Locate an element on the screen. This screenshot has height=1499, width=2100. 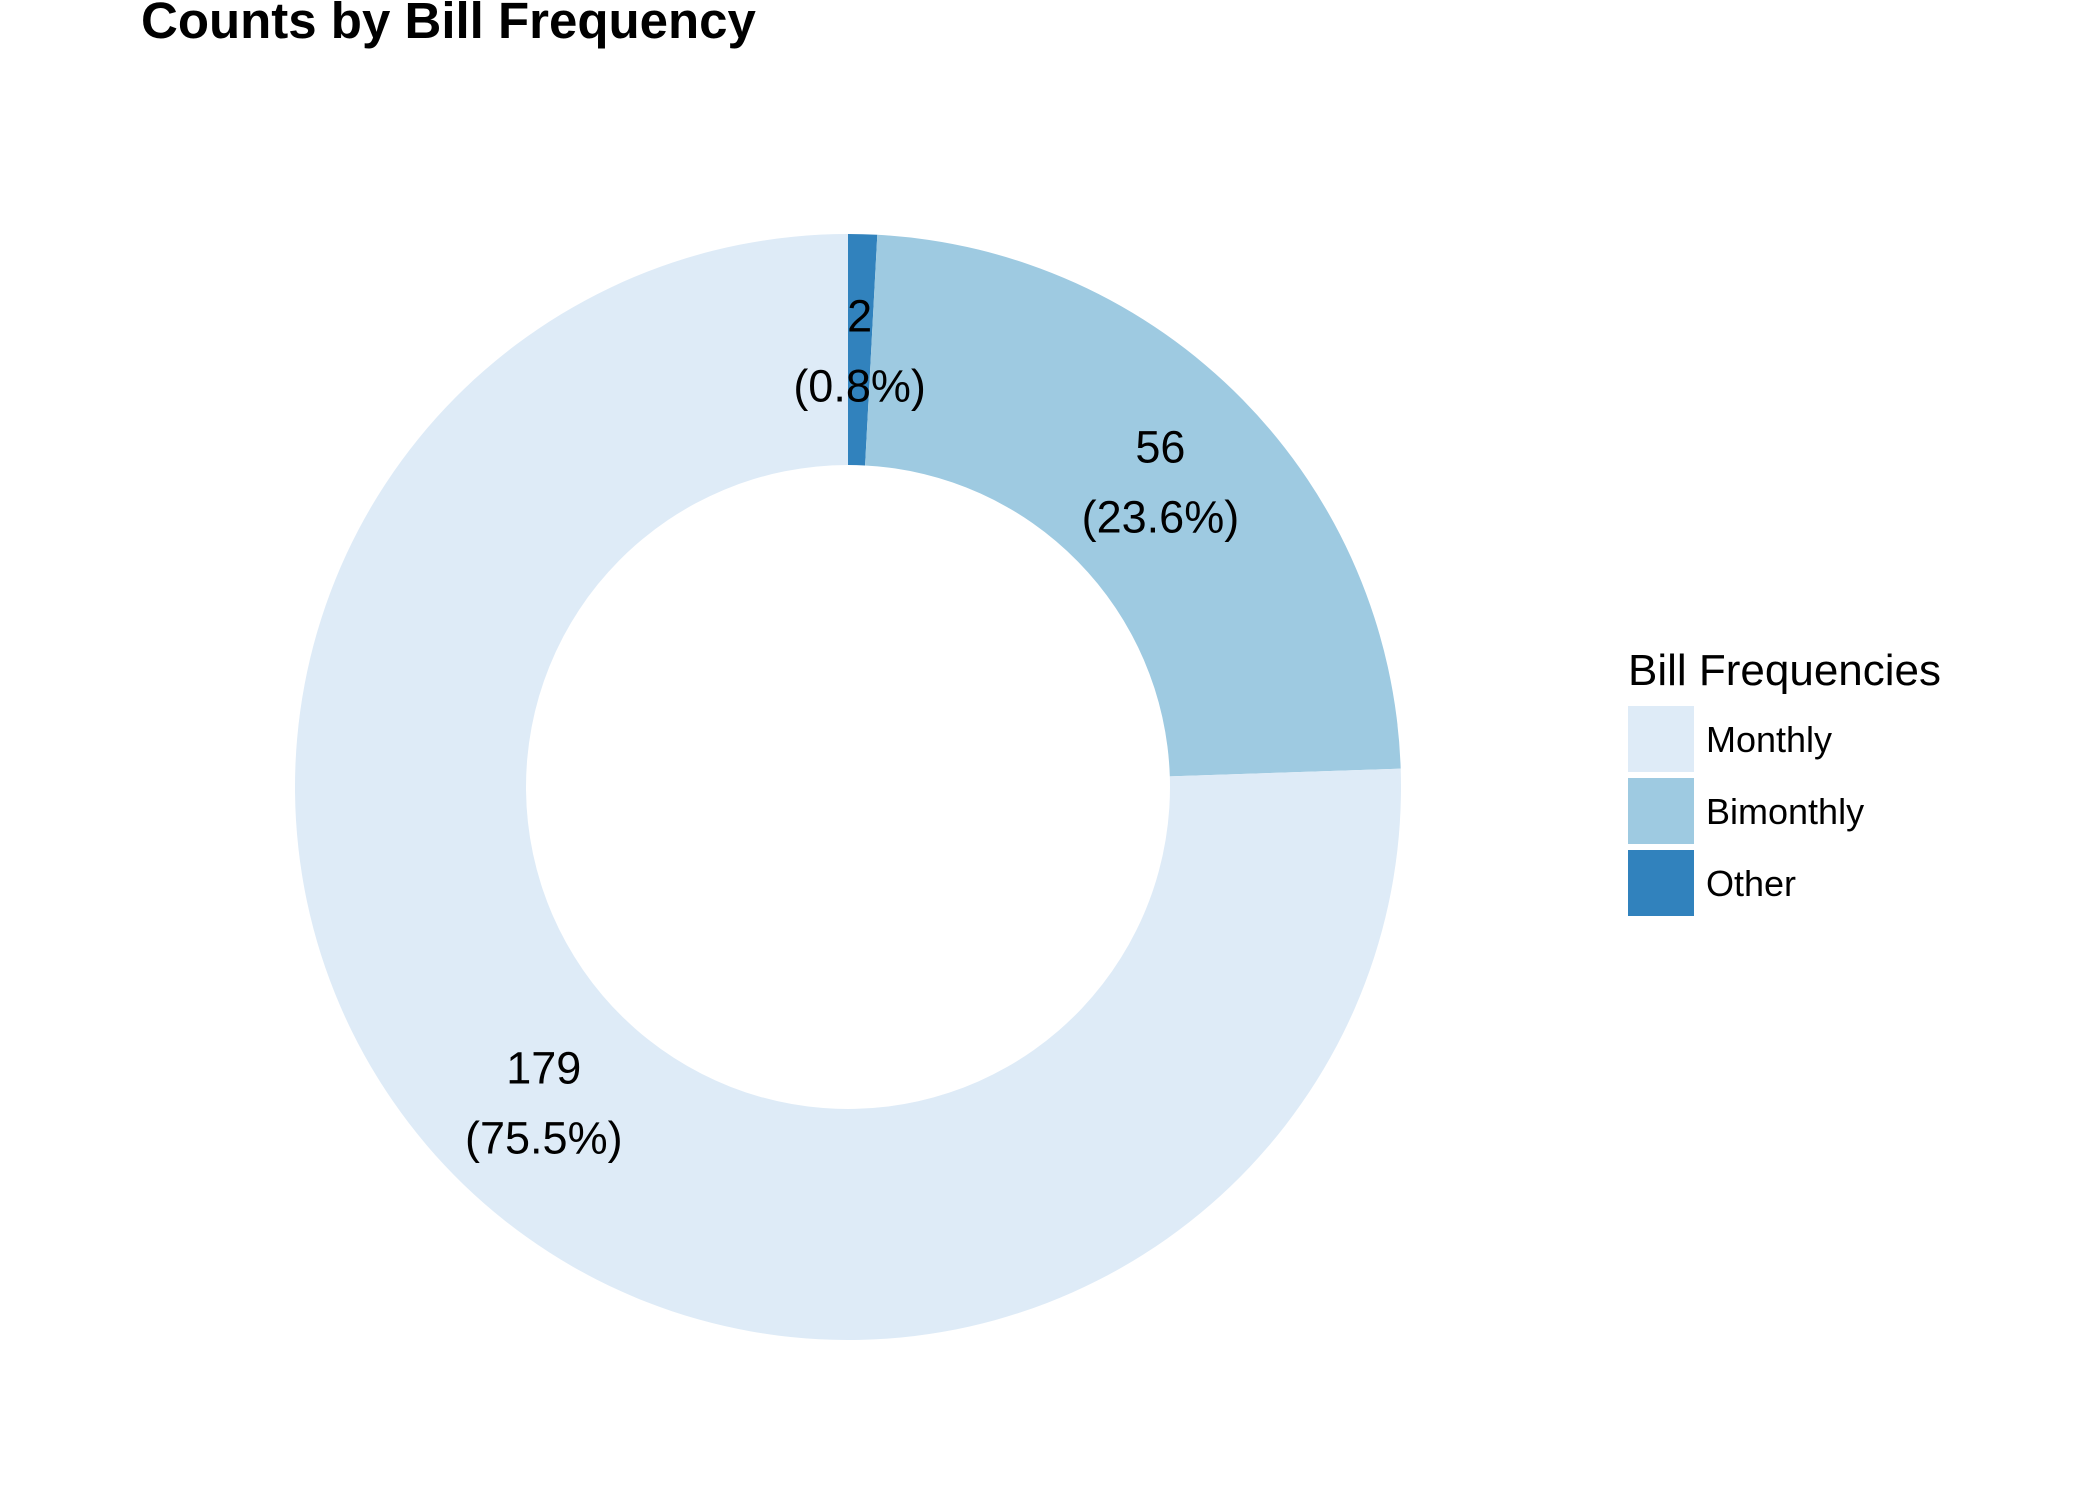
chart-title: Counts by Bill Frequency is located at coordinates (449, 24).